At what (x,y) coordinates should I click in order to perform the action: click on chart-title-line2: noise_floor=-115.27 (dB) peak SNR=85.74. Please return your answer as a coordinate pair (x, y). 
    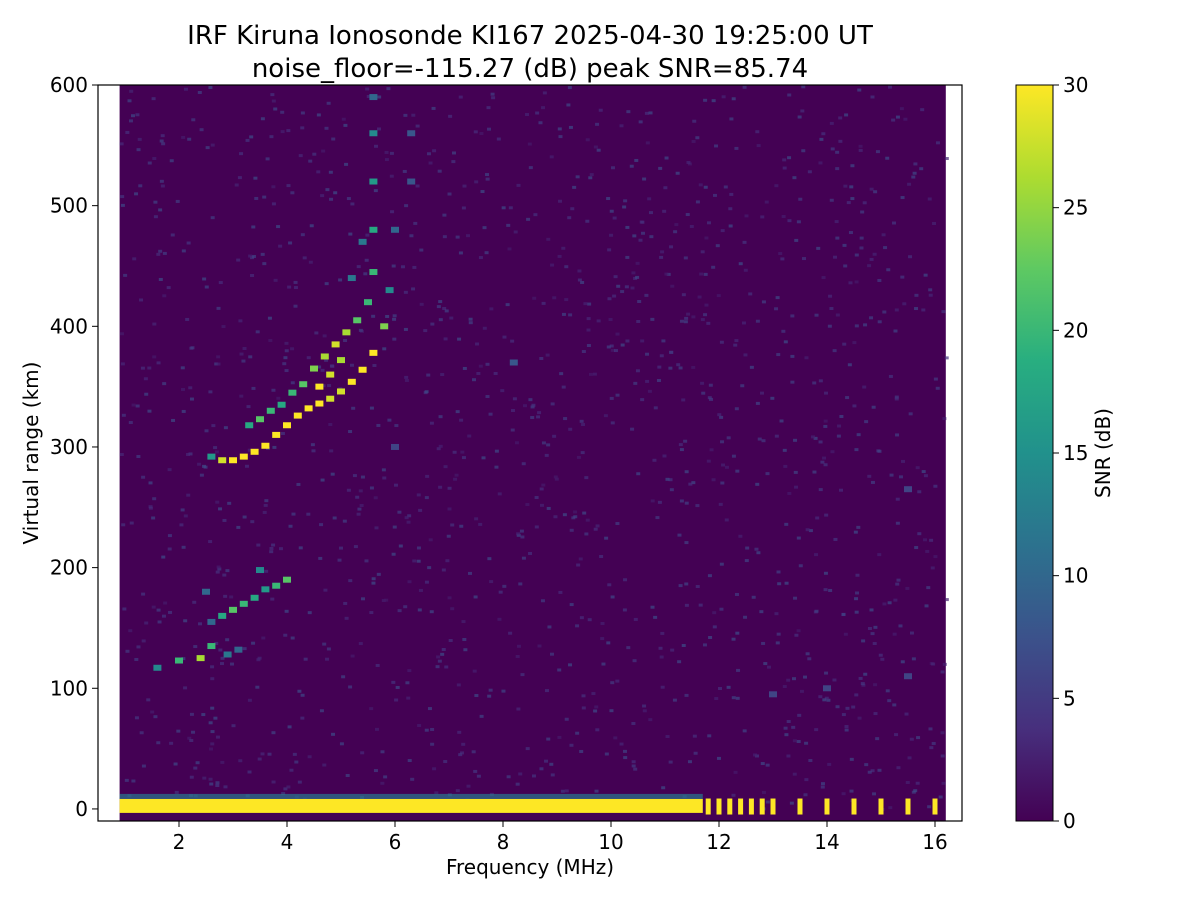
    Looking at the image, I should click on (530, 69).